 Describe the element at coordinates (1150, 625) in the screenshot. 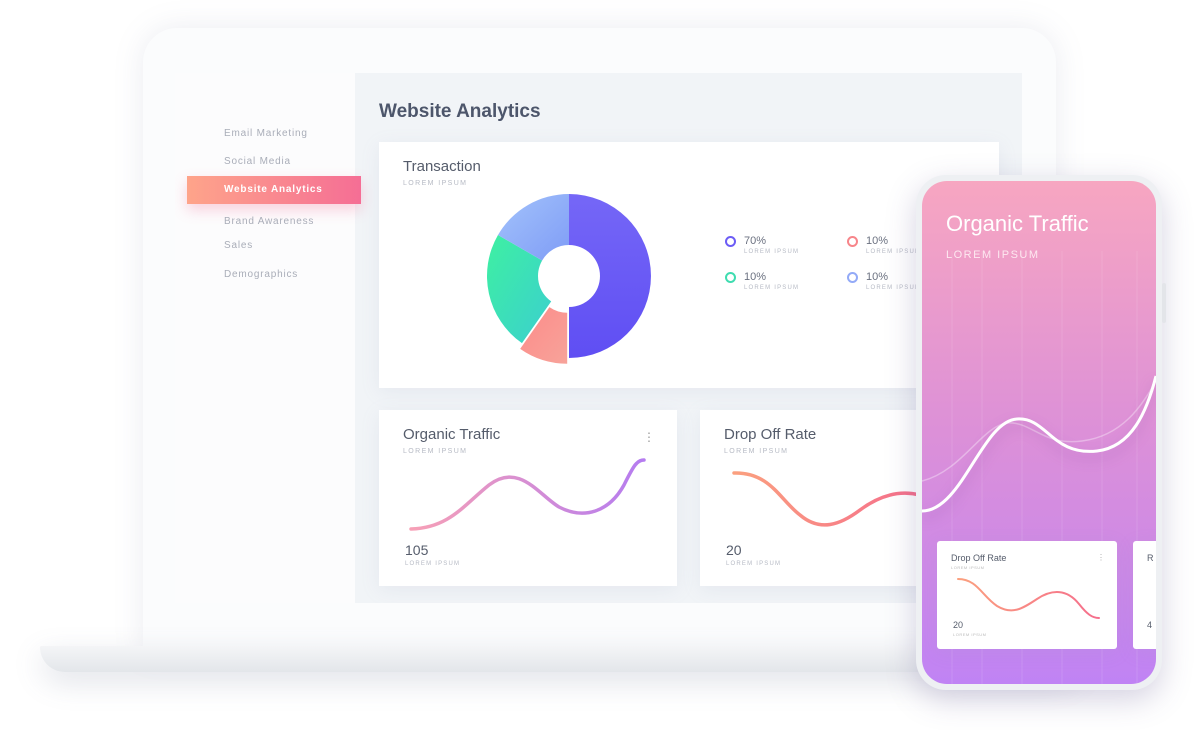

I see `metric-value: 4` at that location.